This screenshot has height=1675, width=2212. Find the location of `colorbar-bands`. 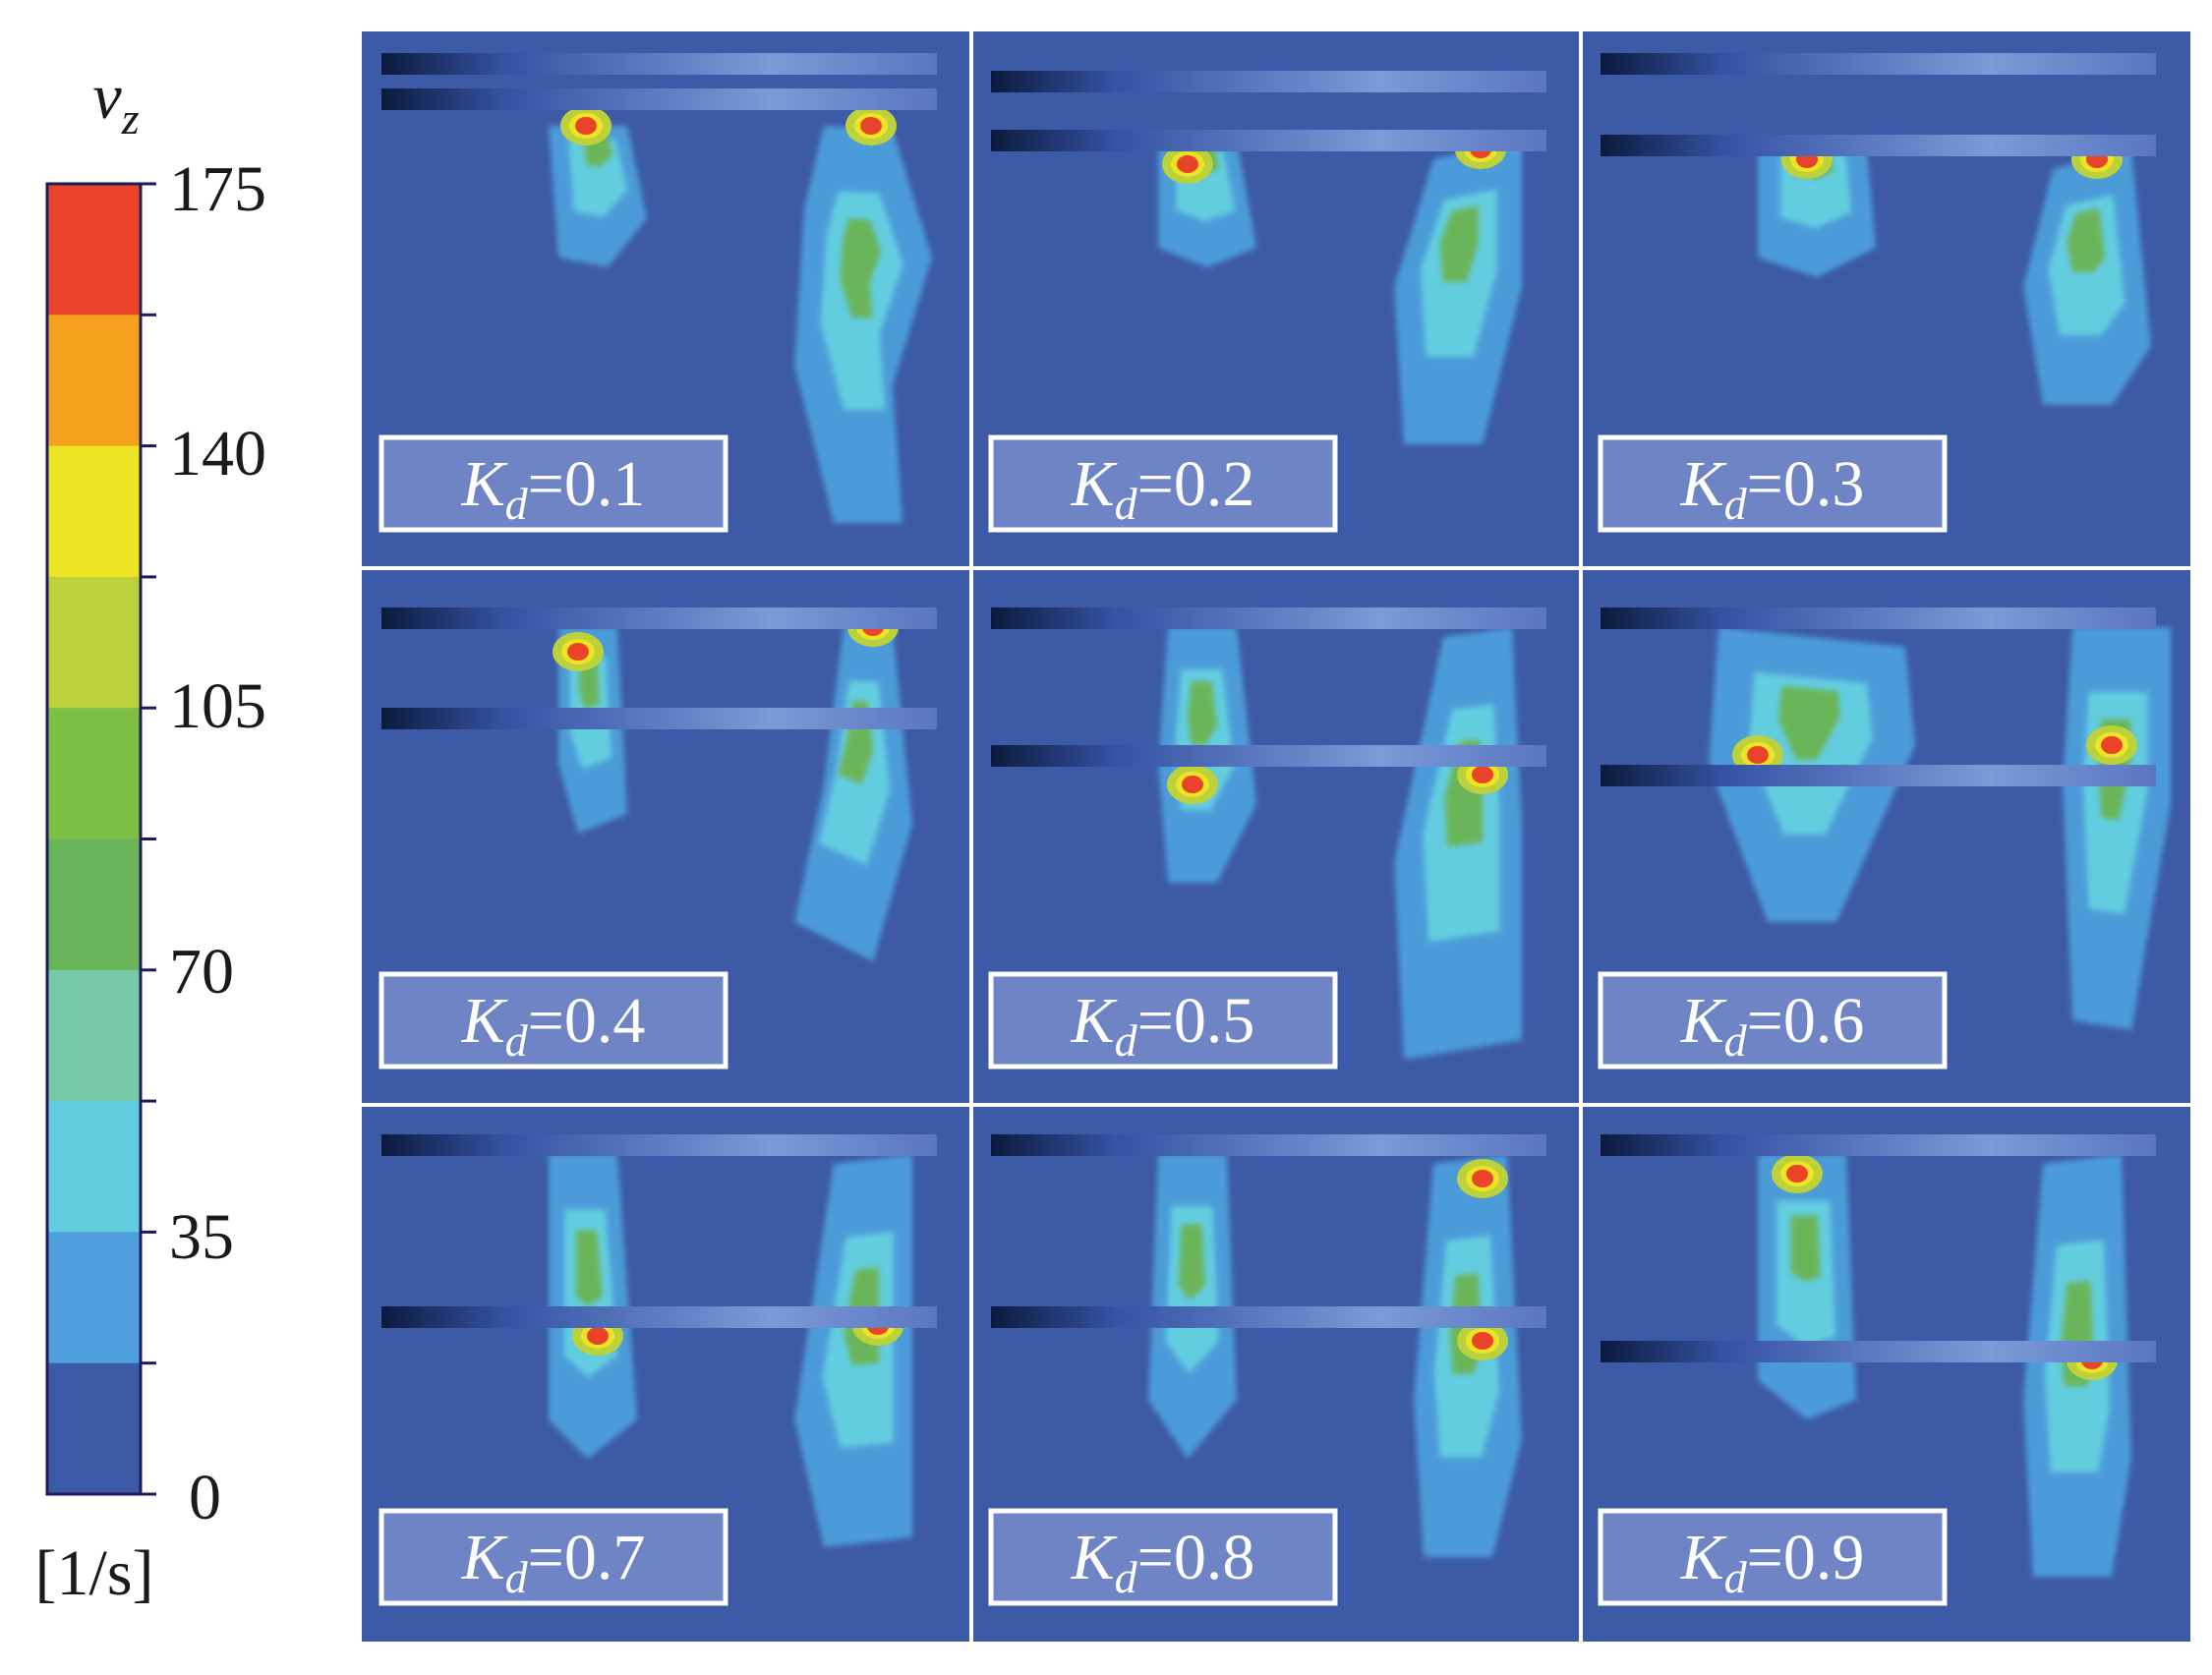

colorbar-bands is located at coordinates (94, 839).